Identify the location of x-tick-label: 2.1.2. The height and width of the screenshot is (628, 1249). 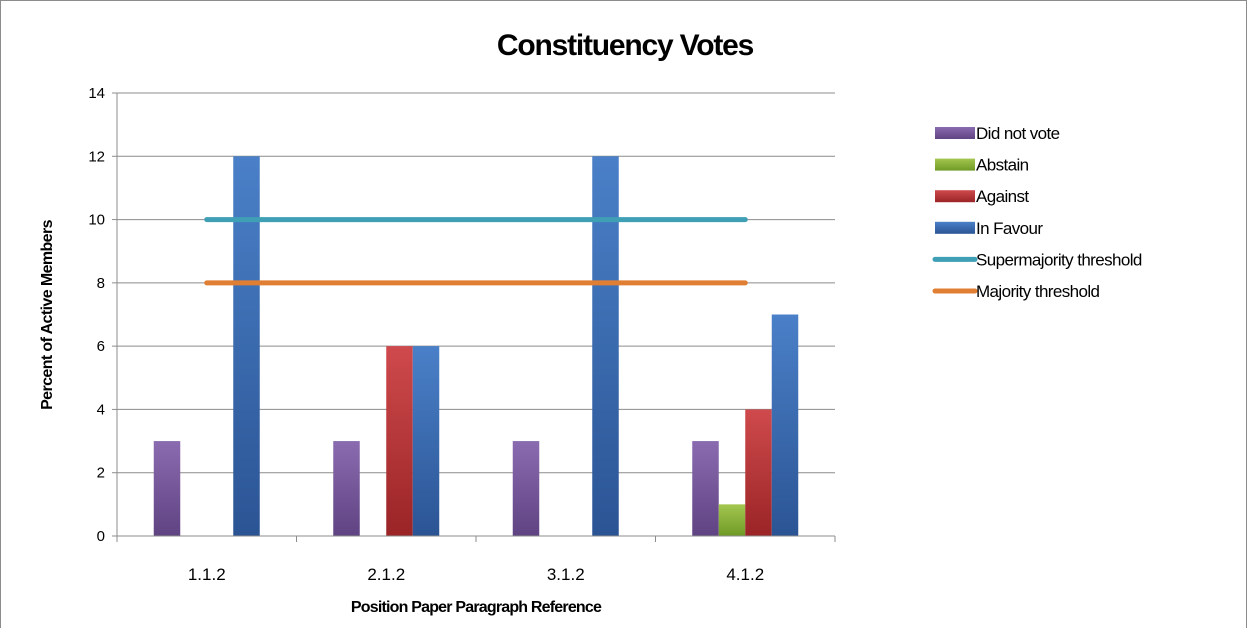
(386, 574).